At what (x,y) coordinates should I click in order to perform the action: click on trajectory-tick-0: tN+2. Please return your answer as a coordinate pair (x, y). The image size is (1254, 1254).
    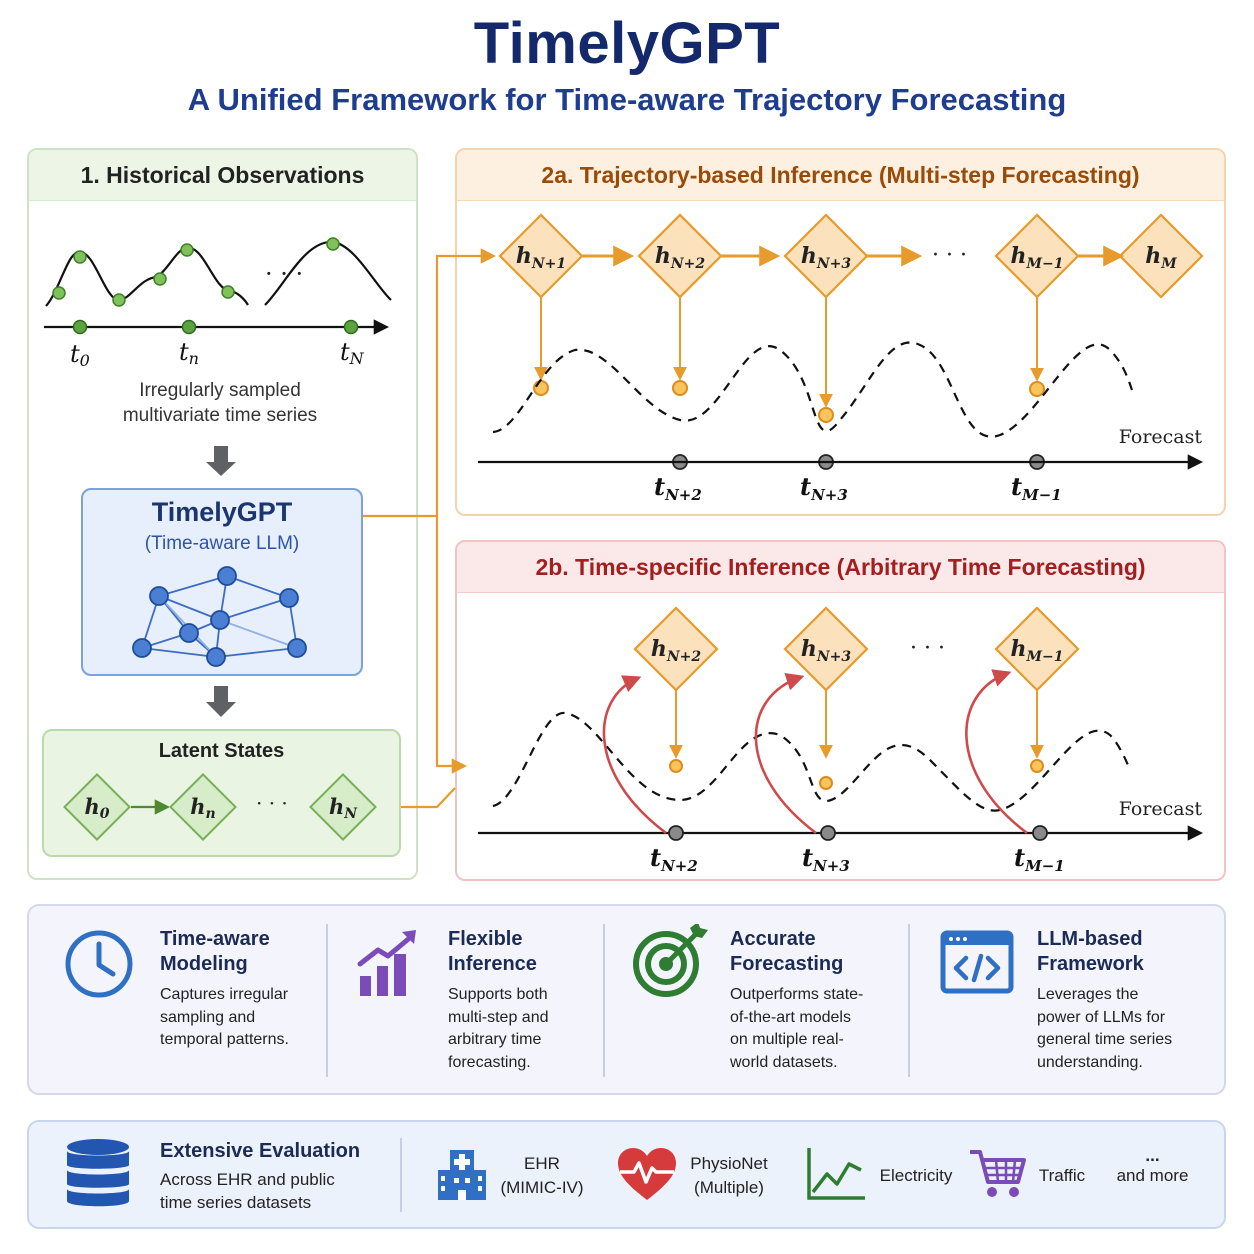
    Looking at the image, I should click on (678, 488).